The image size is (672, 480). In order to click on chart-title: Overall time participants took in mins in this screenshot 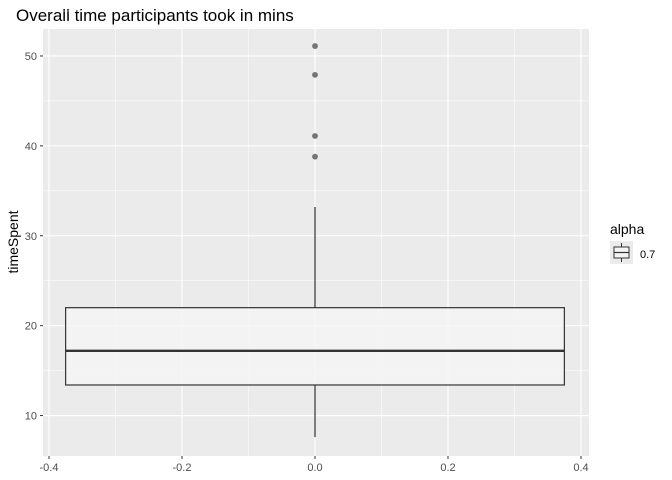, I will do `click(155, 15)`.